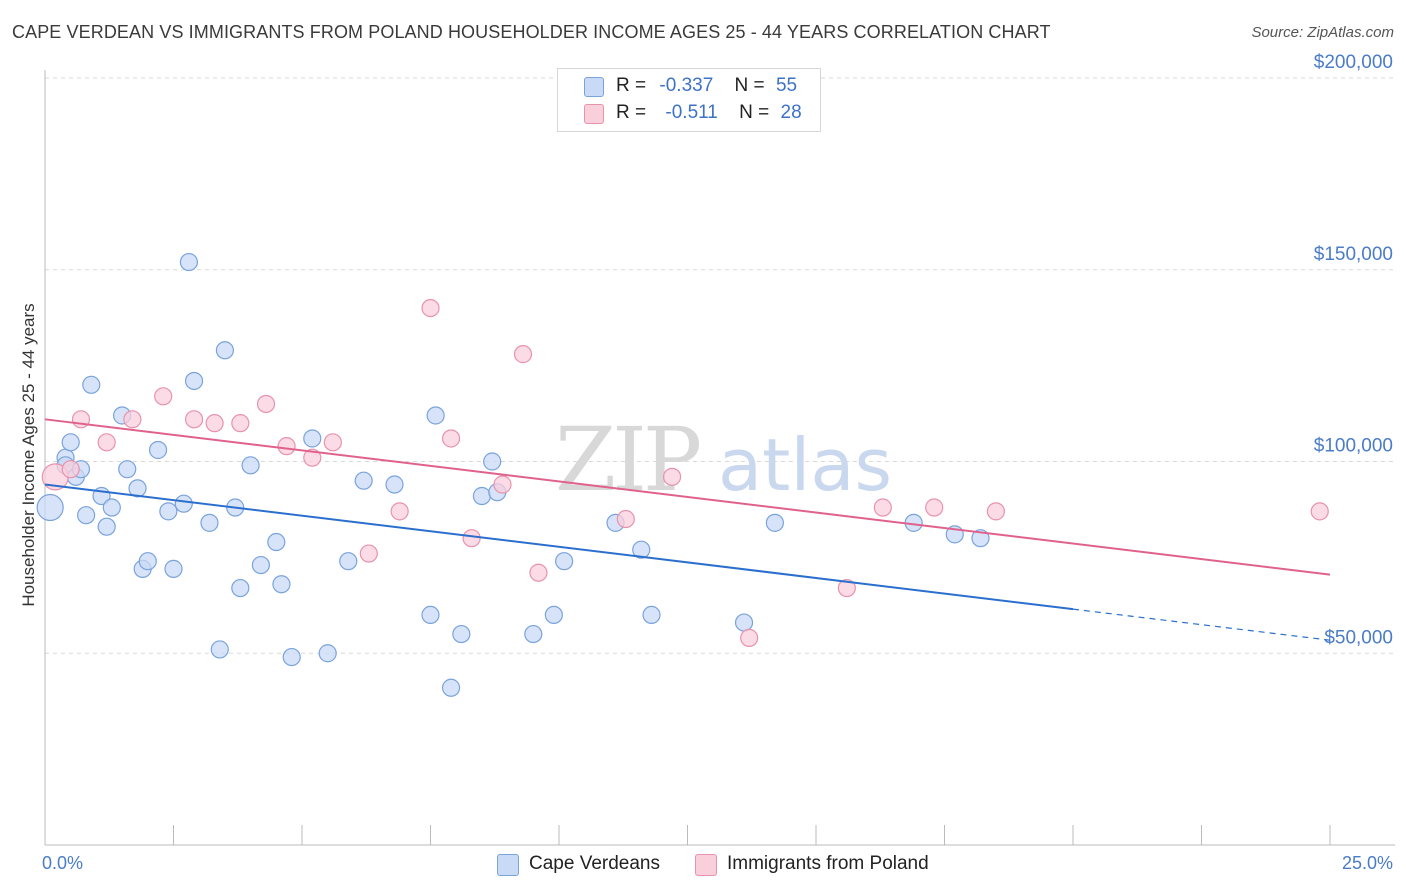  What do you see at coordinates (805, 465) in the screenshot?
I see `watermark-atlas: atlas` at bounding box center [805, 465].